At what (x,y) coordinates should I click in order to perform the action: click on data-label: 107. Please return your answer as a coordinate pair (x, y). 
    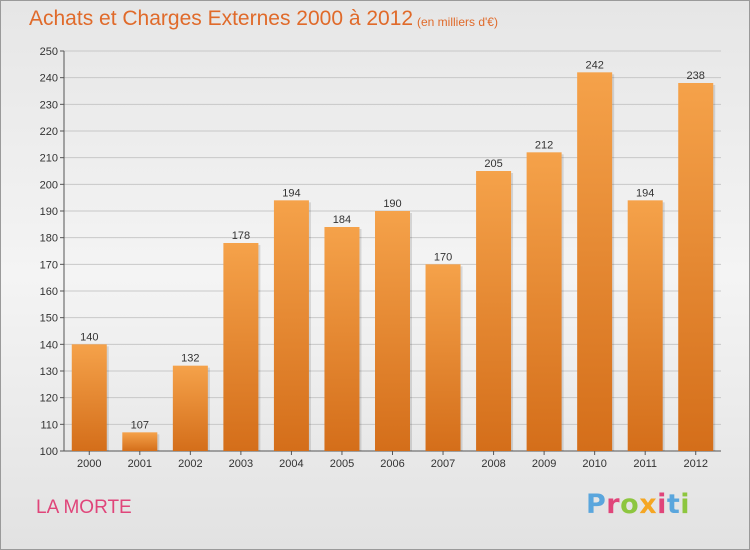
    Looking at the image, I should click on (140, 425).